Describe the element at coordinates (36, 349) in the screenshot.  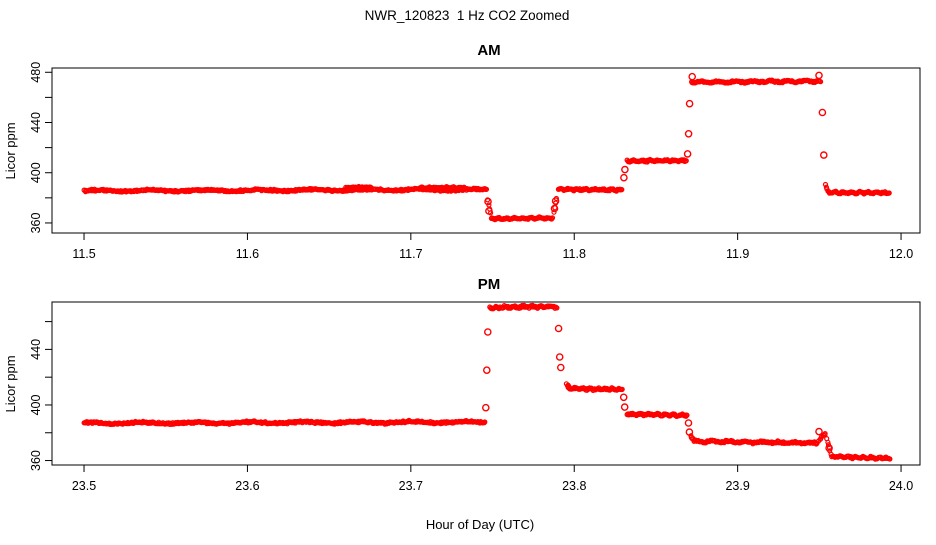
I see `pm-y-tick-label: 440` at that location.